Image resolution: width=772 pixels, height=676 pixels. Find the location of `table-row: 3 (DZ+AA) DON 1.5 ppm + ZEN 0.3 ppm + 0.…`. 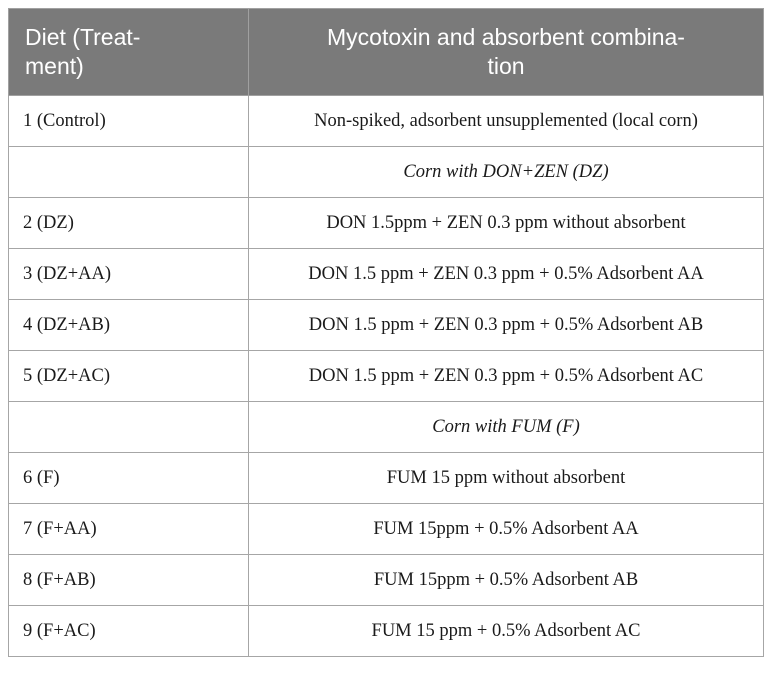

table-row: 3 (DZ+AA) DON 1.5 ppm + ZEN 0.3 ppm + 0.… is located at coordinates (386, 274).